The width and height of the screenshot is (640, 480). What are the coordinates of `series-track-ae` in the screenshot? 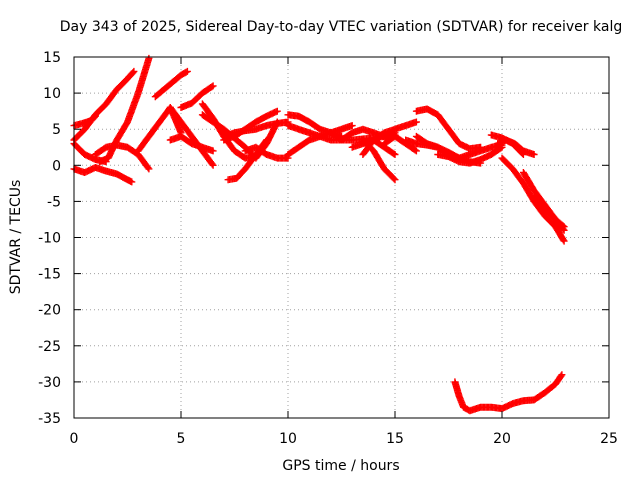 It's located at (516, 147).